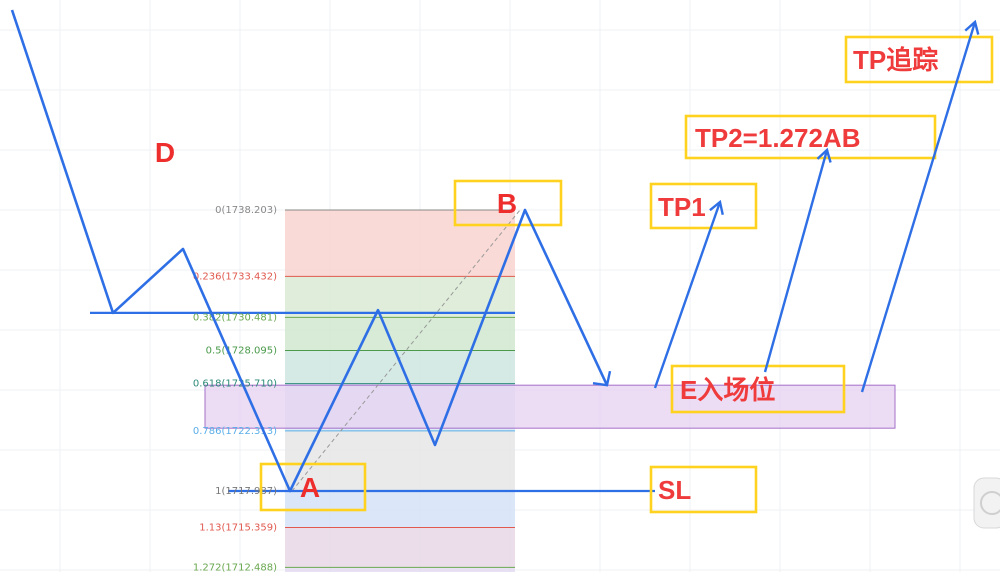 The width and height of the screenshot is (1000, 572). What do you see at coordinates (602, 378) in the screenshot?
I see `path-arrowhead` at bounding box center [602, 378].